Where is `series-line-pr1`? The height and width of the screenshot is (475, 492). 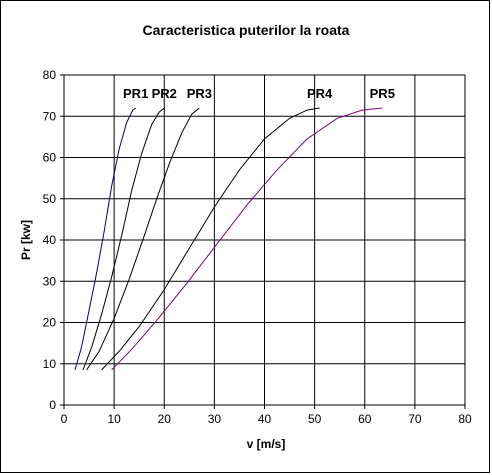
series-line-pr1 is located at coordinates (105, 239).